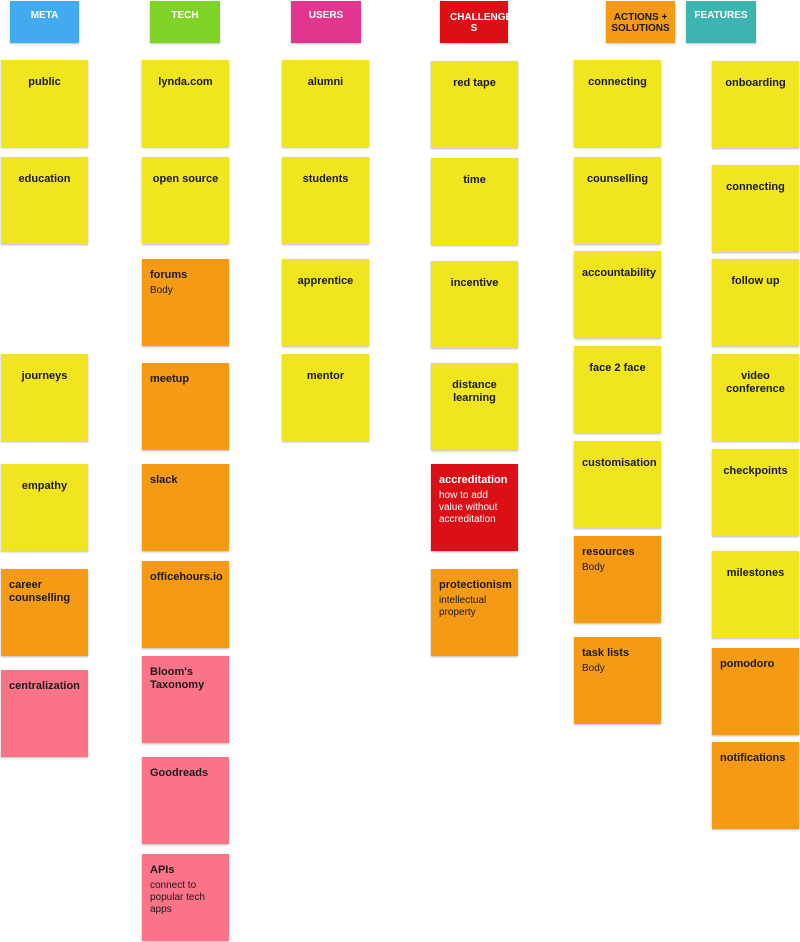 The image size is (800, 942). I want to click on column-header-features: FEATURES, so click(721, 22).